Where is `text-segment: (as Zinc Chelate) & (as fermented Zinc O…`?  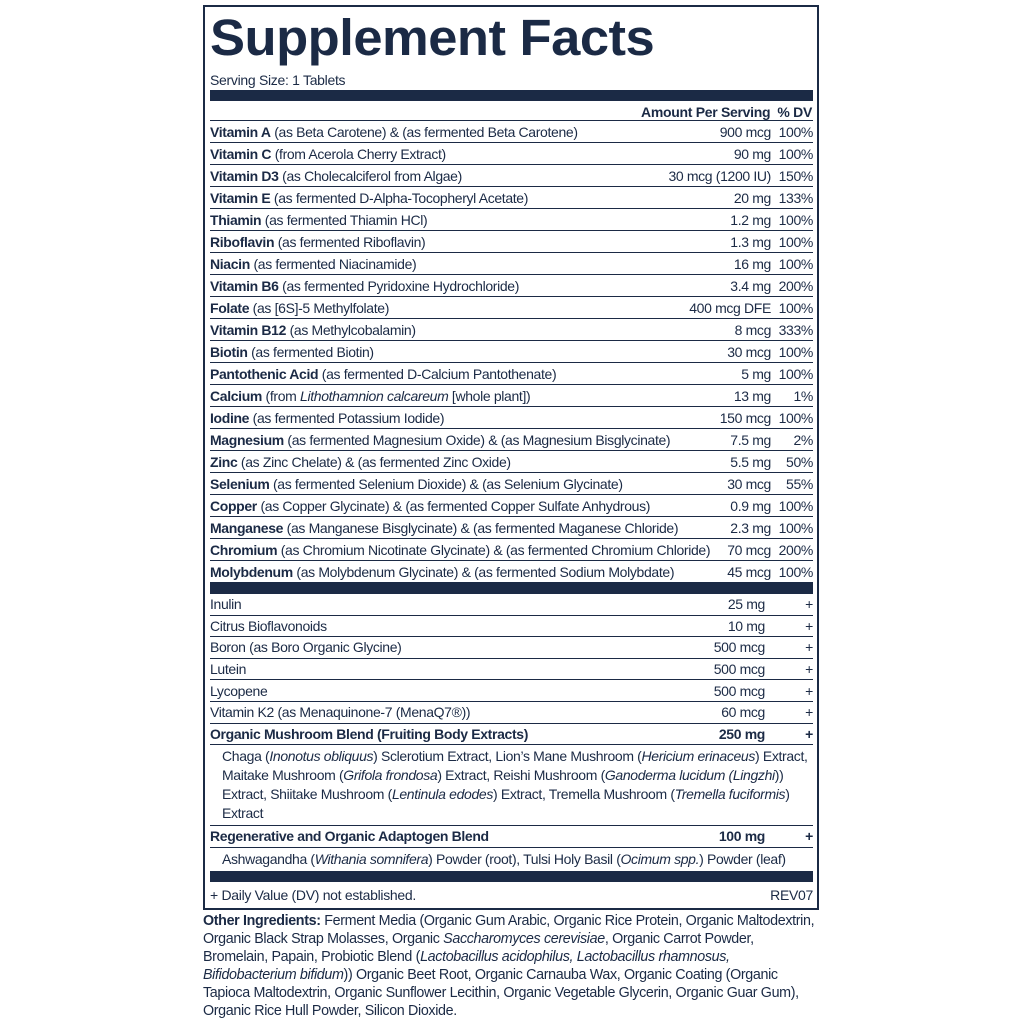
text-segment: (as Zinc Chelate) & (as fermented Zinc O… is located at coordinates (374, 461).